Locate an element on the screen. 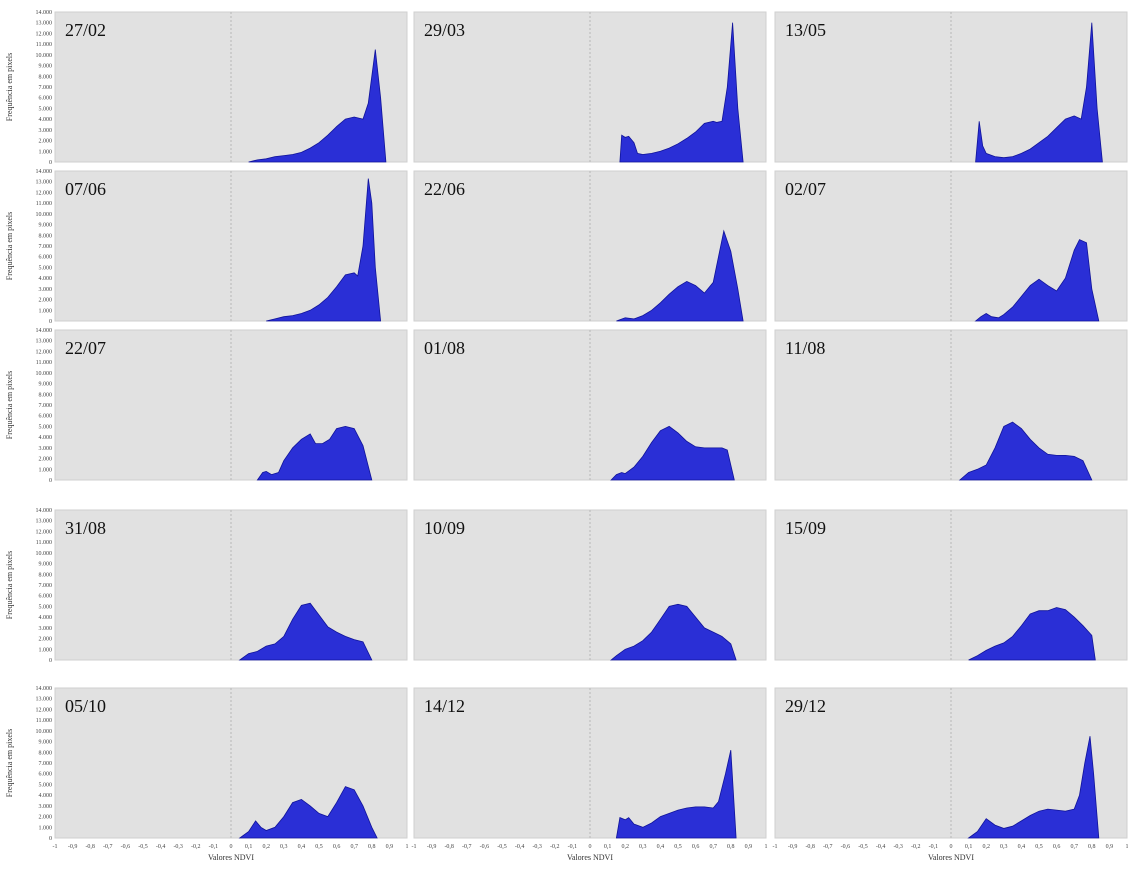  x-axis-label: Valores NDVI is located at coordinates (231, 857).